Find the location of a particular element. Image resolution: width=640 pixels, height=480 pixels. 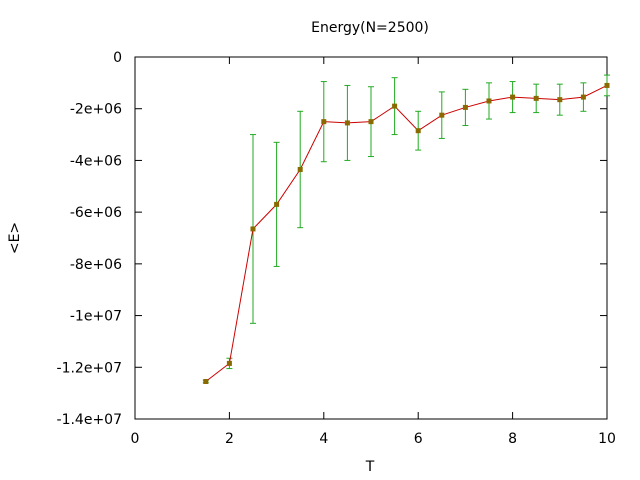

y-tick-label: 0 is located at coordinates (117, 58).